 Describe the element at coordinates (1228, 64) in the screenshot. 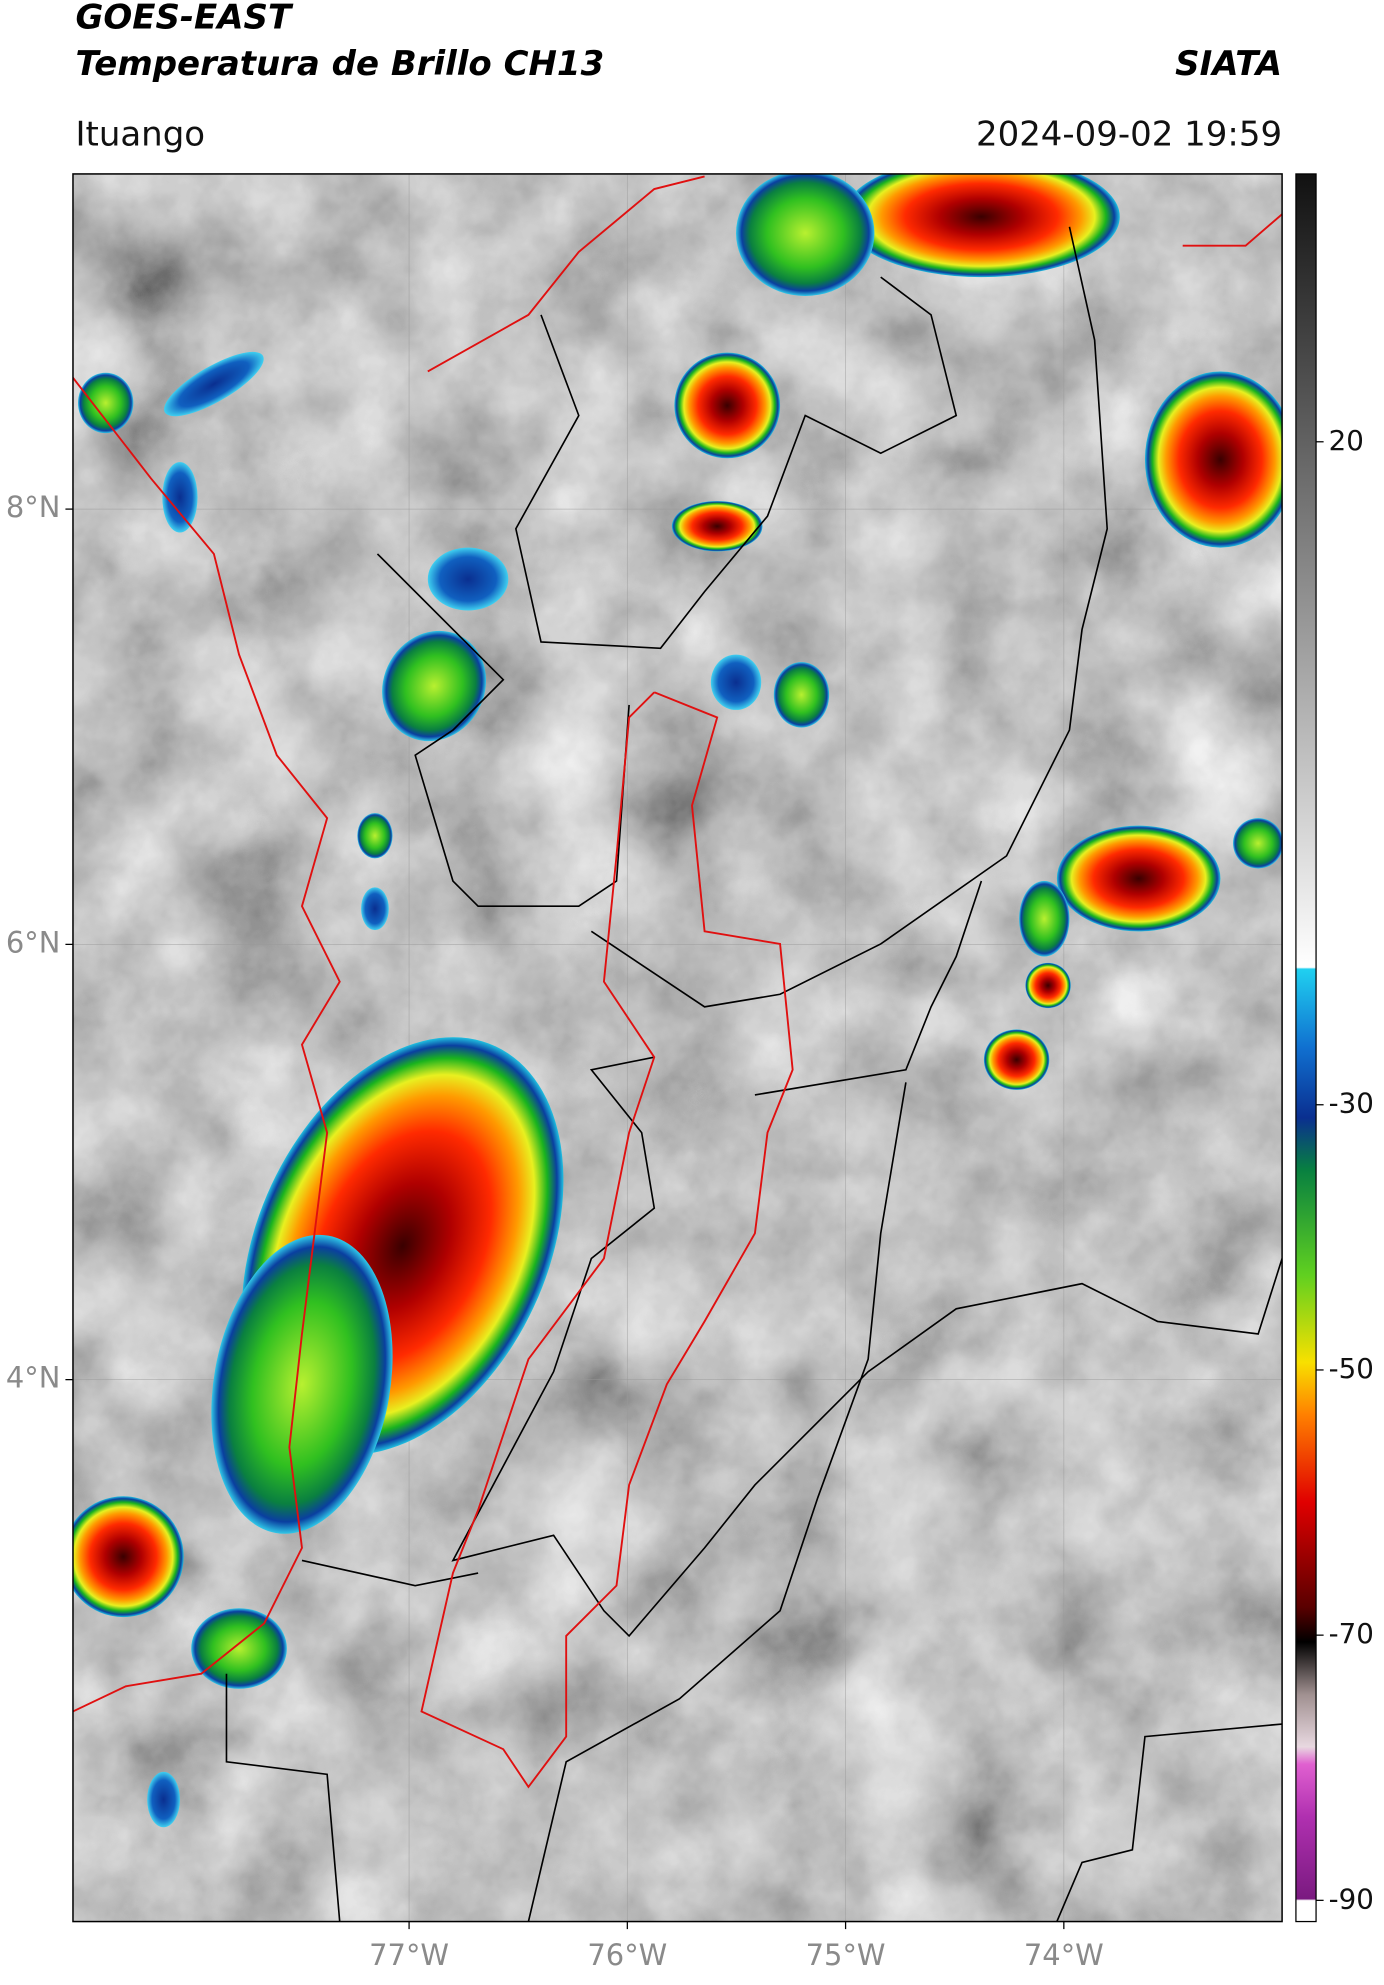

I see `source: SIATA` at that location.